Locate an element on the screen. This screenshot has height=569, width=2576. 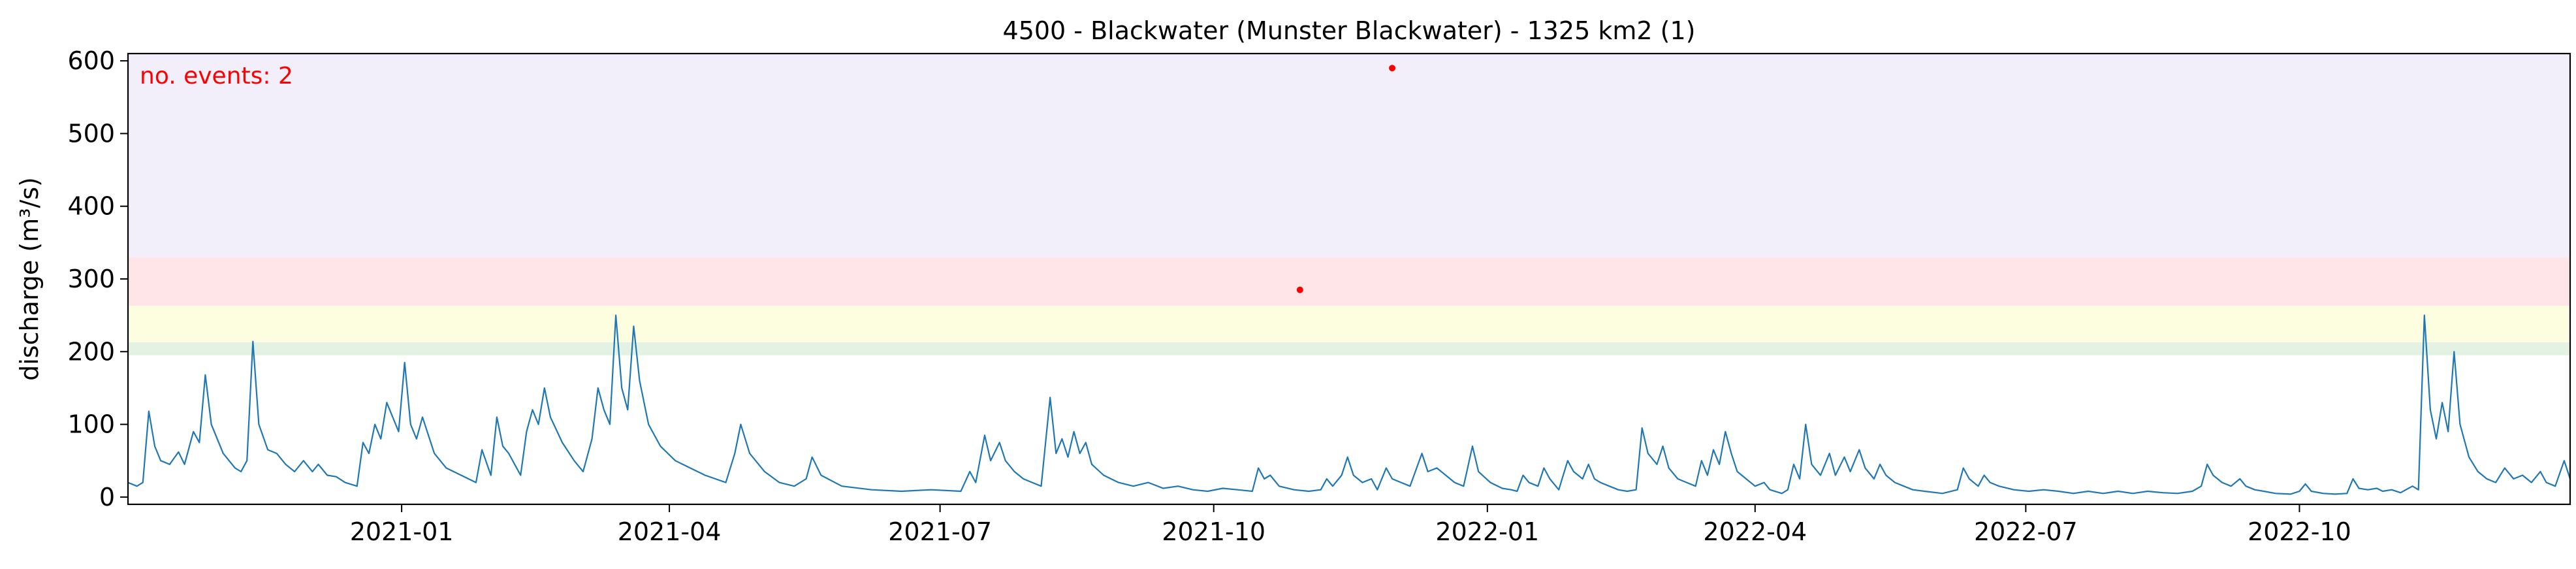
x-tick-label: 2021-04 is located at coordinates (670, 531).